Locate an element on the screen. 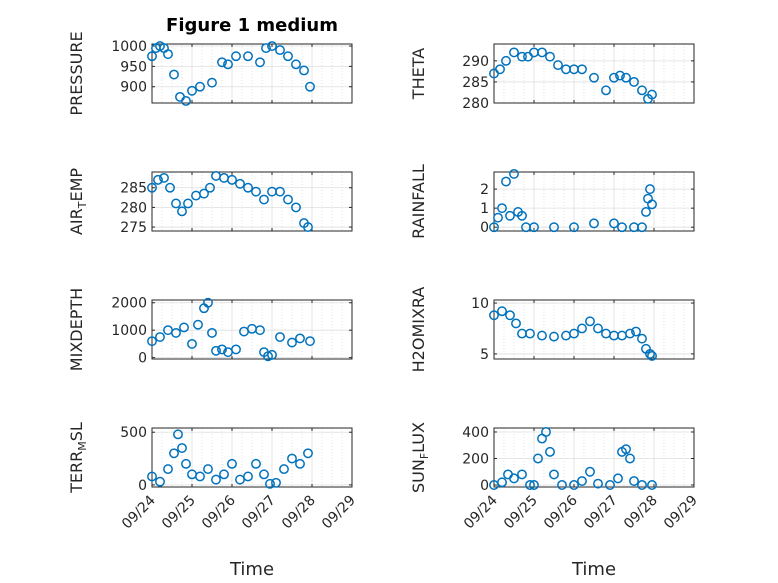 The image size is (778, 583). x-tick-label: 09/29 is located at coordinates (339, 513).